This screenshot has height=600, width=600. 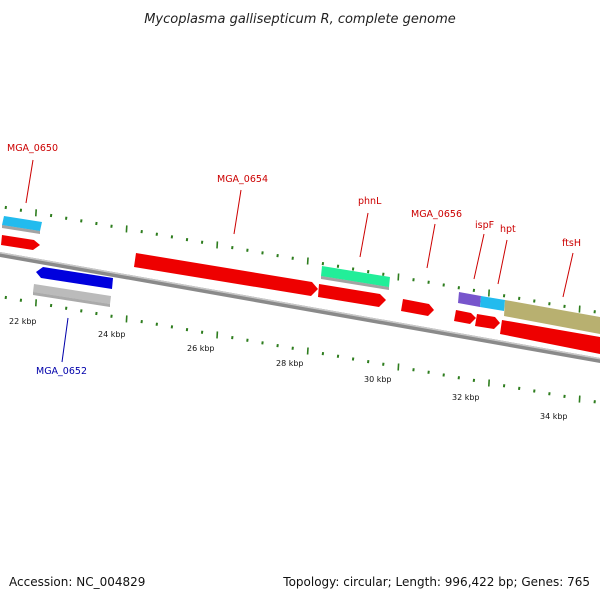 What do you see at coordinates (484, 225) in the screenshot?
I see `label-ispf: ispF` at bounding box center [484, 225].